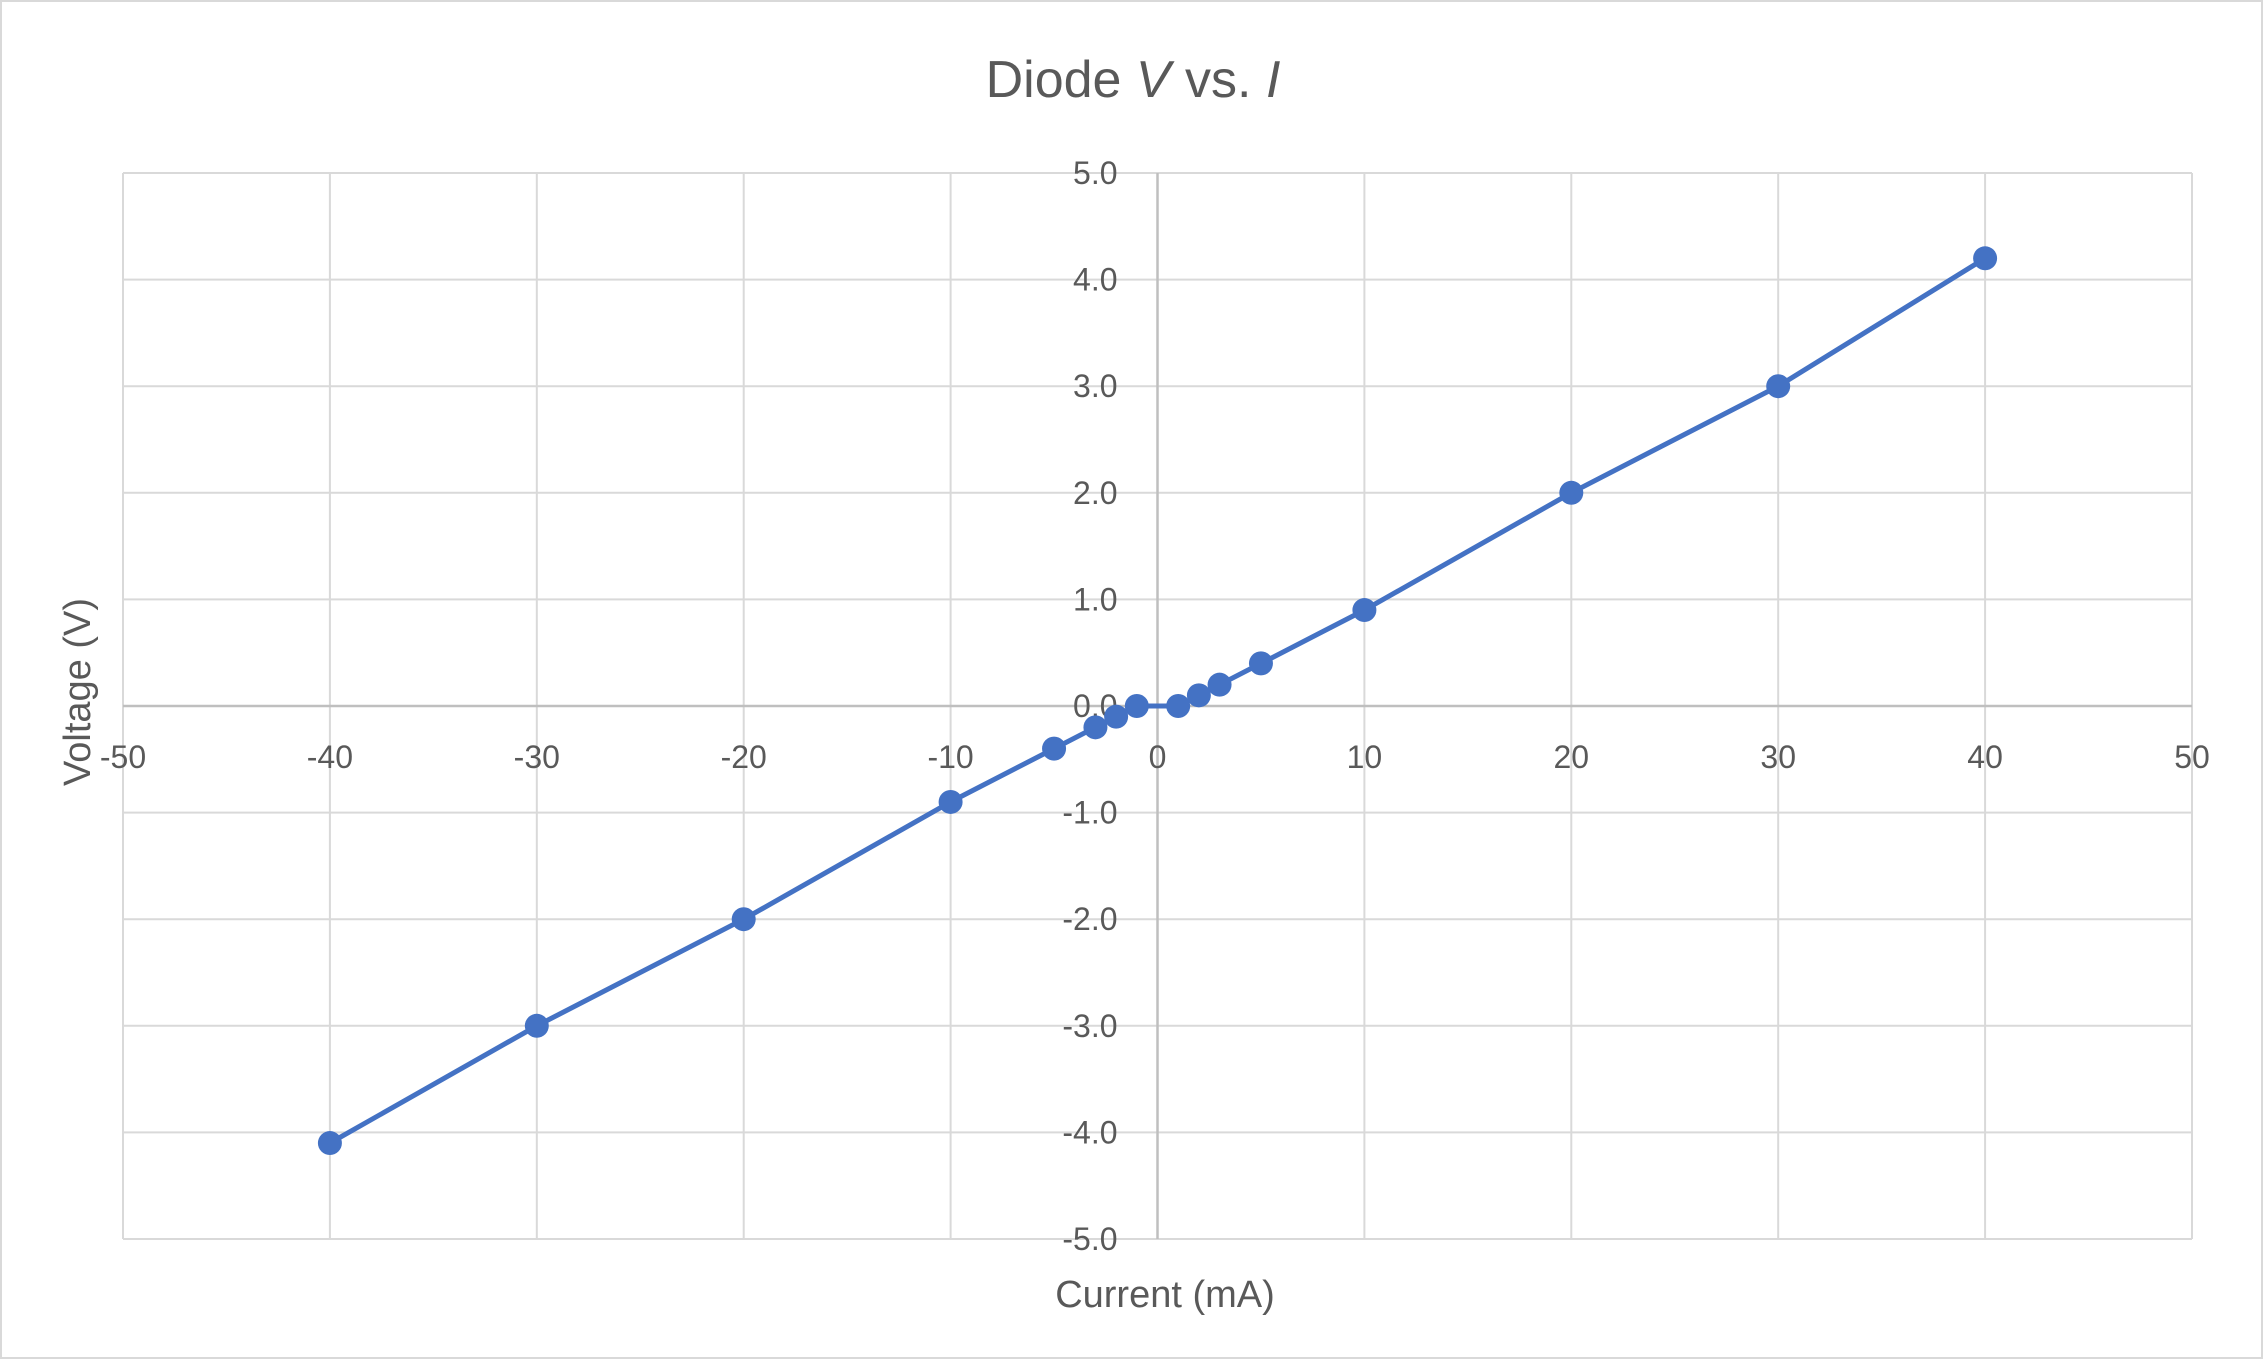  What do you see at coordinates (1095, 280) in the screenshot?
I see `y-tick-label: 4.0` at bounding box center [1095, 280].